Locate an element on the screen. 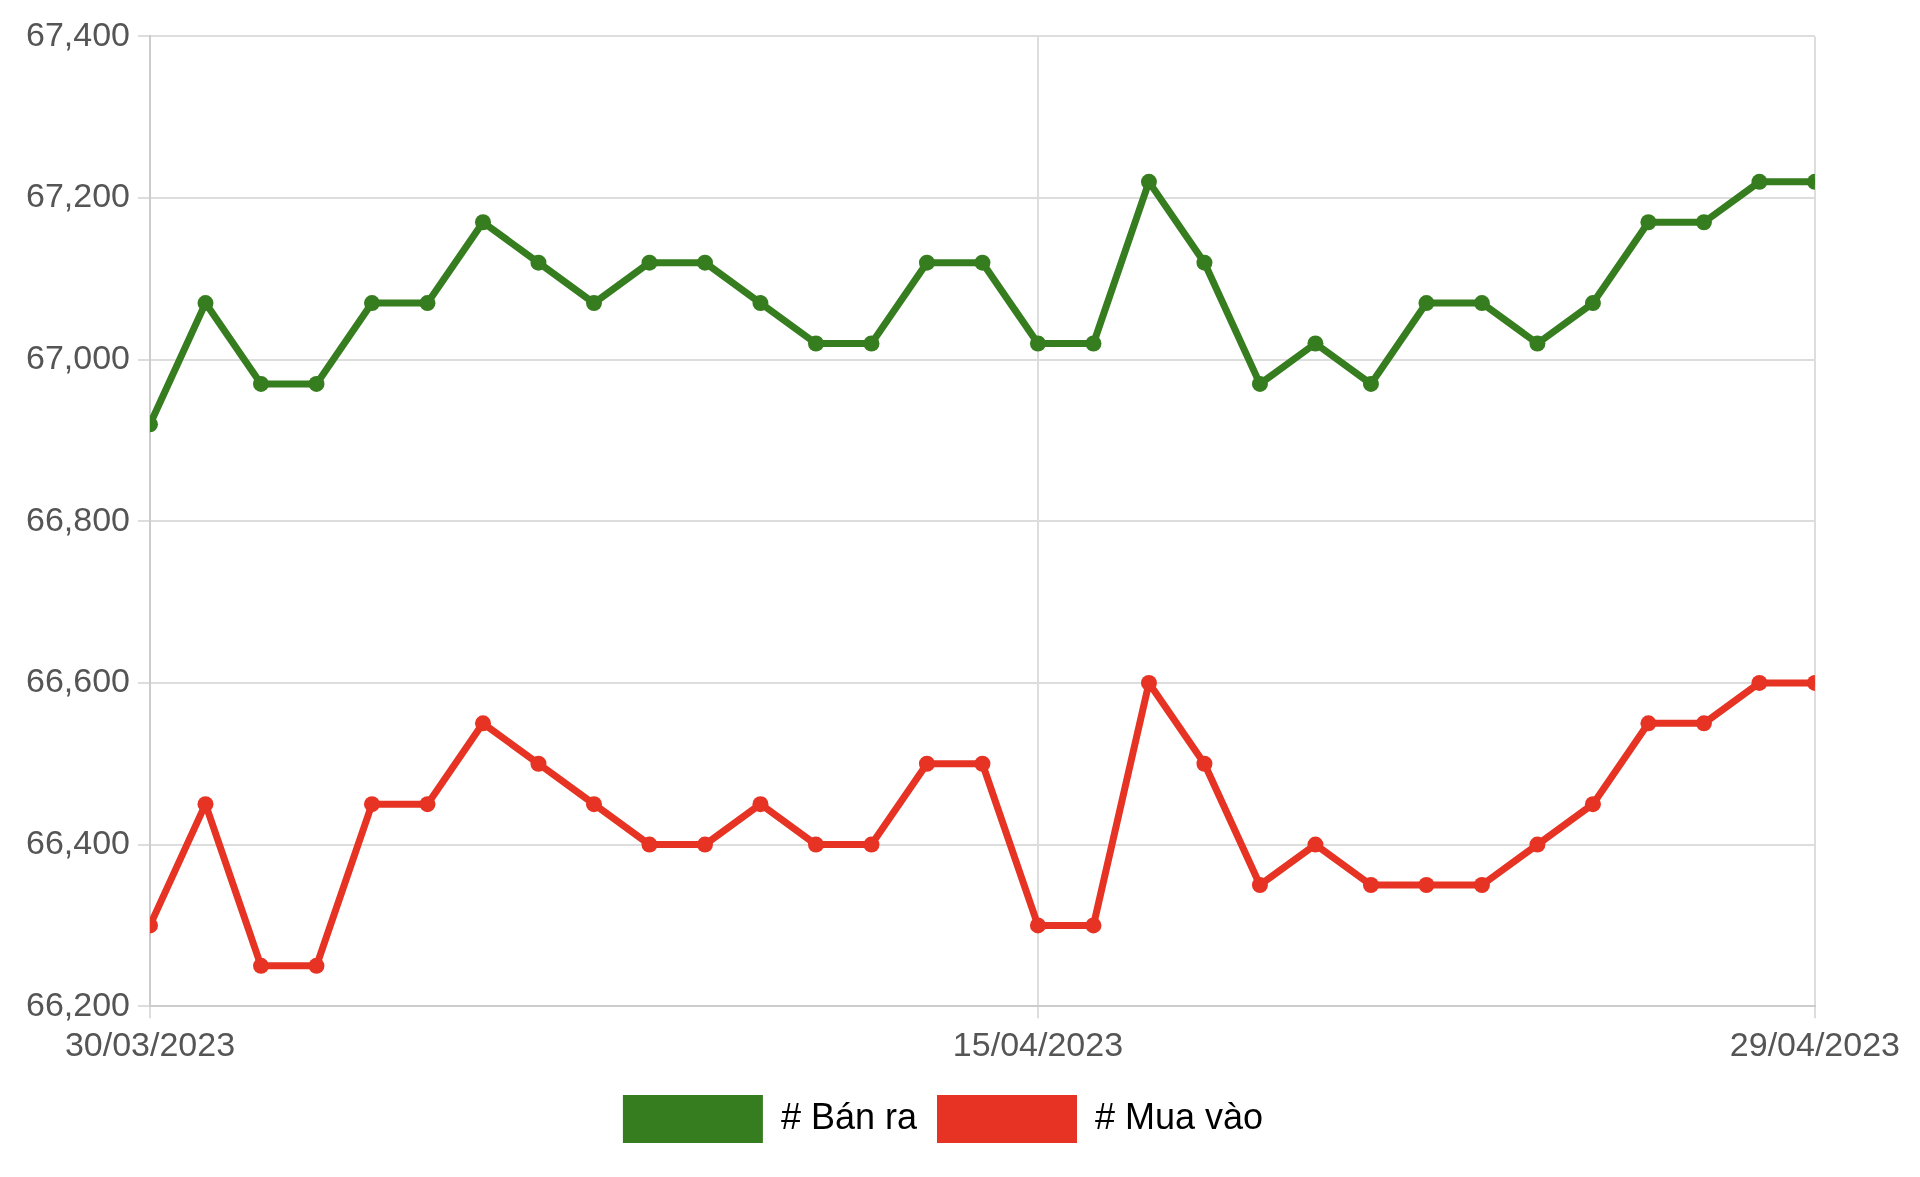  y-tick-label: 67,200 is located at coordinates (77, 195).